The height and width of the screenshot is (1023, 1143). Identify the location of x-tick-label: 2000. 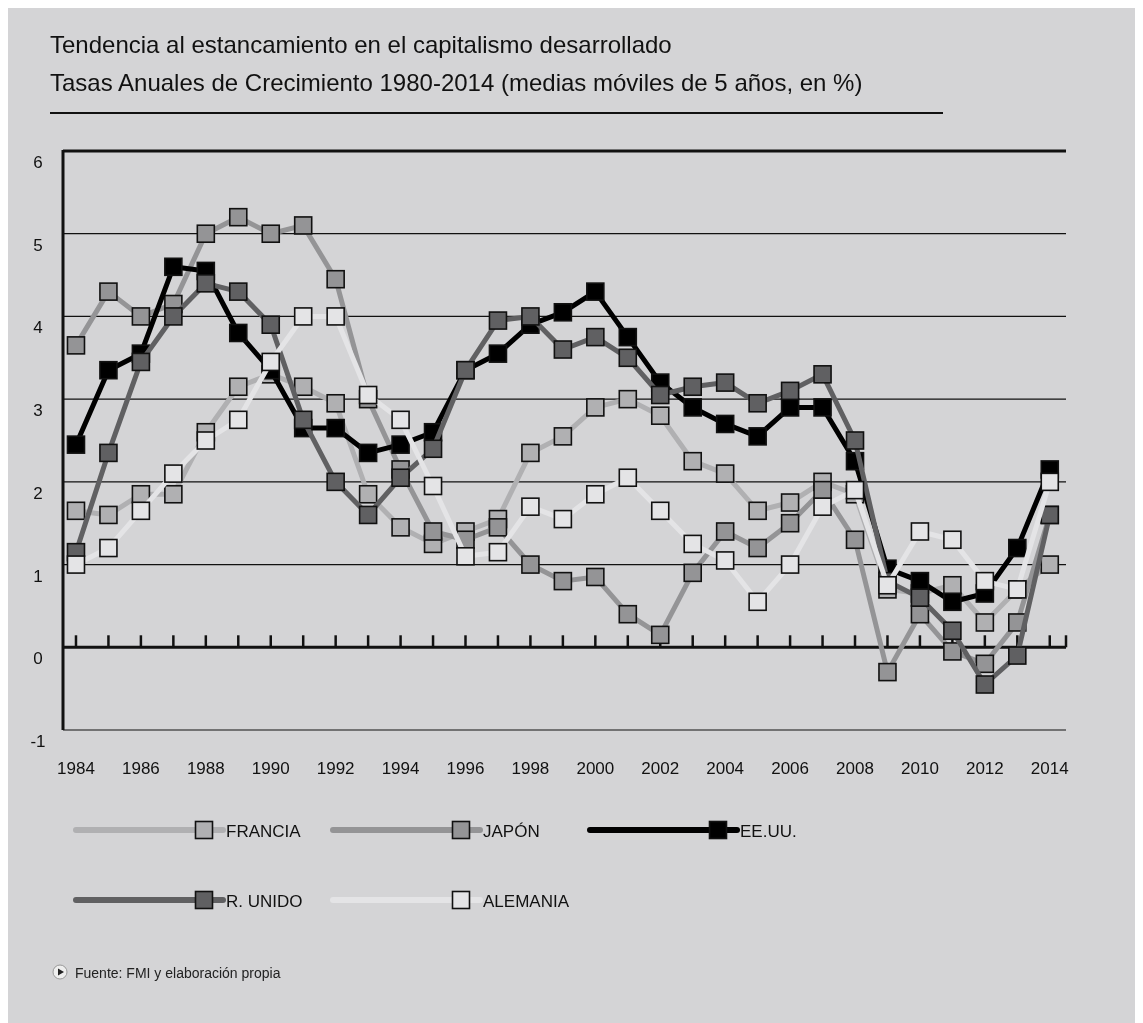
(595, 768).